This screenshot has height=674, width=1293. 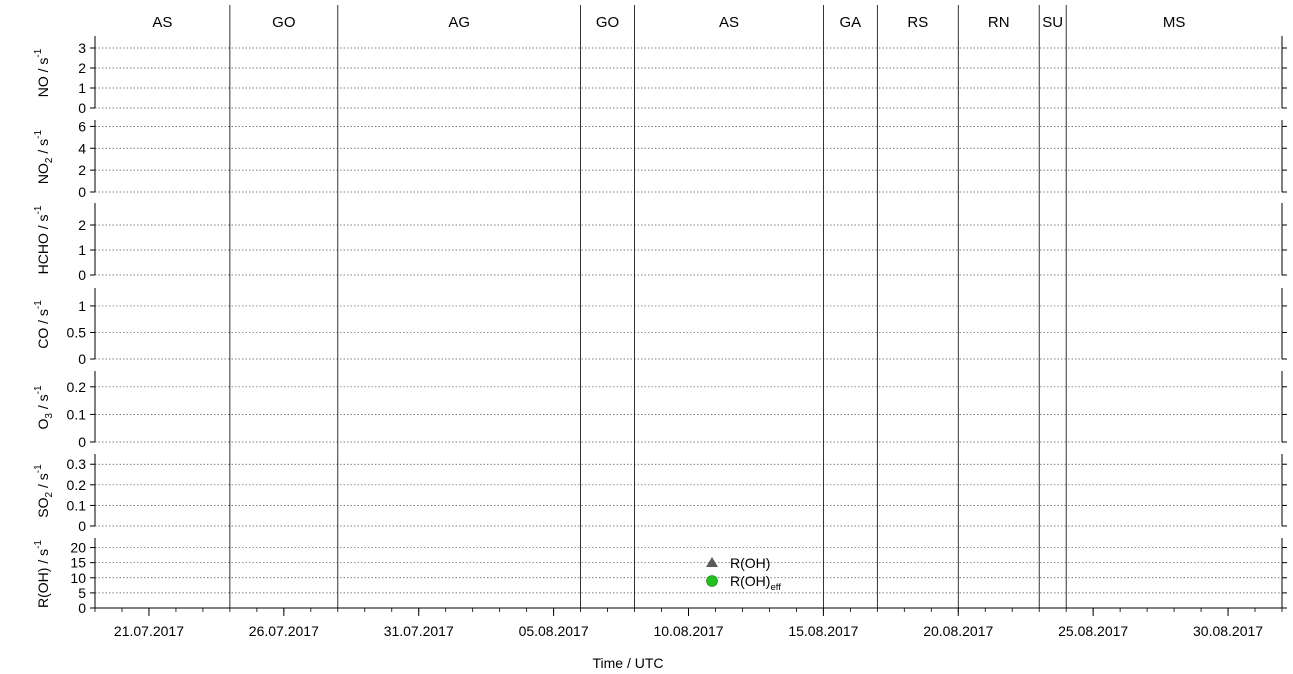 What do you see at coordinates (77, 464) in the screenshot?
I see `y-tick-label: 0.3` at bounding box center [77, 464].